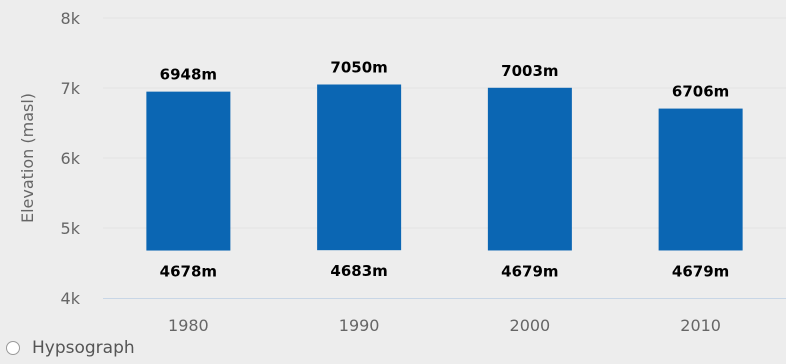 Image resolution: width=786 pixels, height=364 pixels. Describe the element at coordinates (71, 298) in the screenshot. I see `y-tick-label: 4k` at that location.